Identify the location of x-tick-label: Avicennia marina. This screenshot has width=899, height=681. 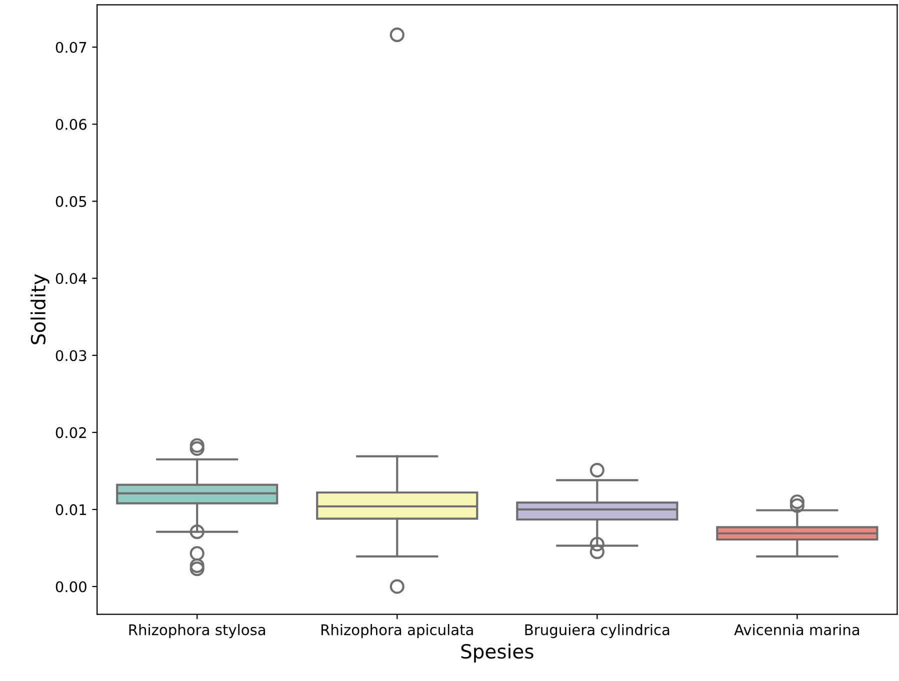
(796, 630).